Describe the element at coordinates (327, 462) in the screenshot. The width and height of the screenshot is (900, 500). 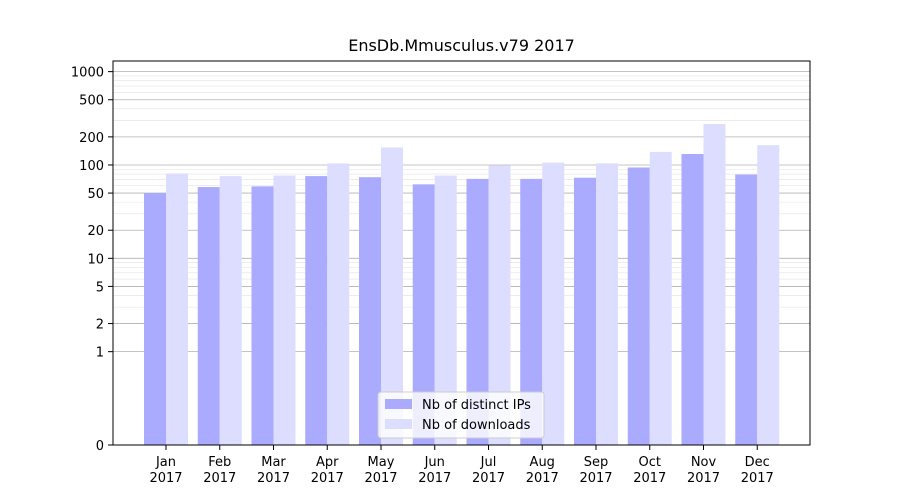
I see `x-tick-label-month: Apr` at that location.